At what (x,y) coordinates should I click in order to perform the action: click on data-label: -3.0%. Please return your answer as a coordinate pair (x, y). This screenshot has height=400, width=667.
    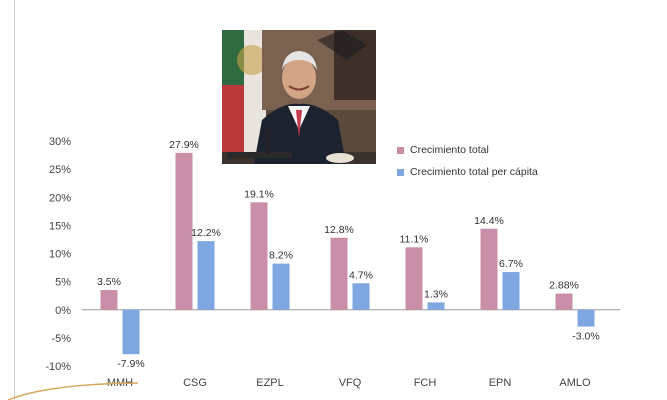
    Looking at the image, I should click on (585, 337).